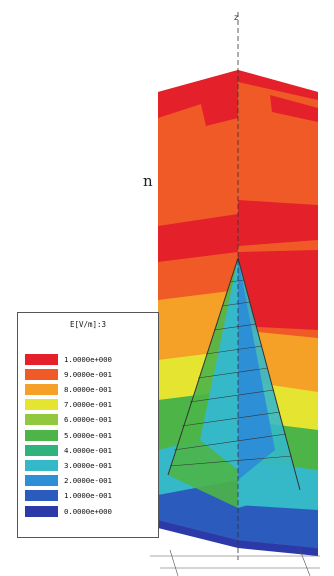  Describe the element at coordinates (88, 435) in the screenshot. I see `legend-label: 5.0000e-001` at that location.